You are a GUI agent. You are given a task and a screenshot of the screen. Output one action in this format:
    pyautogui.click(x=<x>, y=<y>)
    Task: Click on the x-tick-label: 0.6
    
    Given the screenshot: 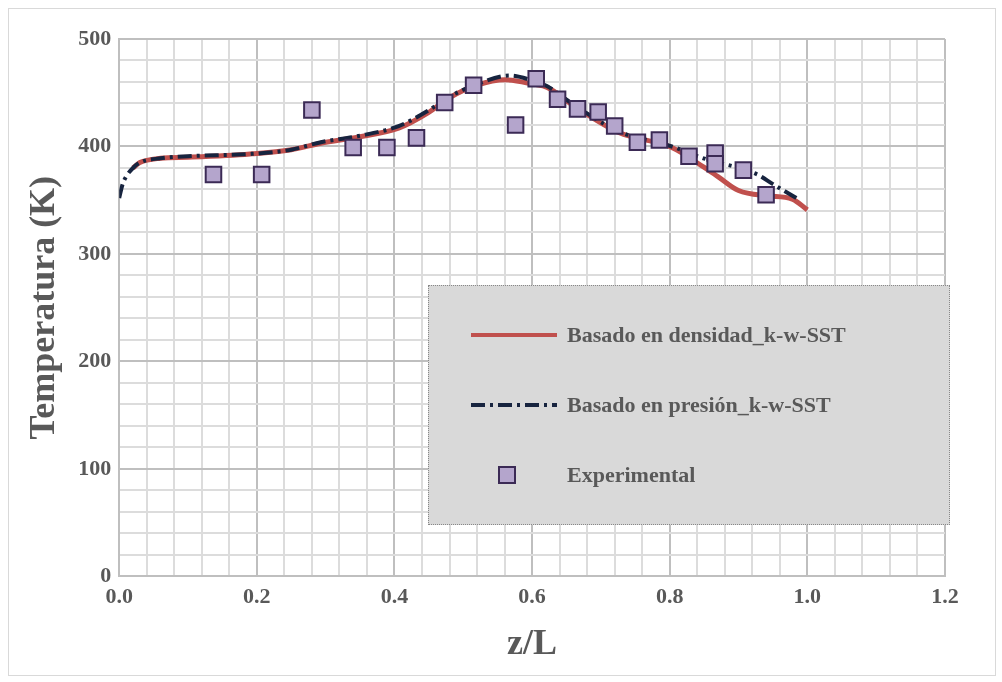 What is the action you would take?
    pyautogui.click(x=532, y=596)
    